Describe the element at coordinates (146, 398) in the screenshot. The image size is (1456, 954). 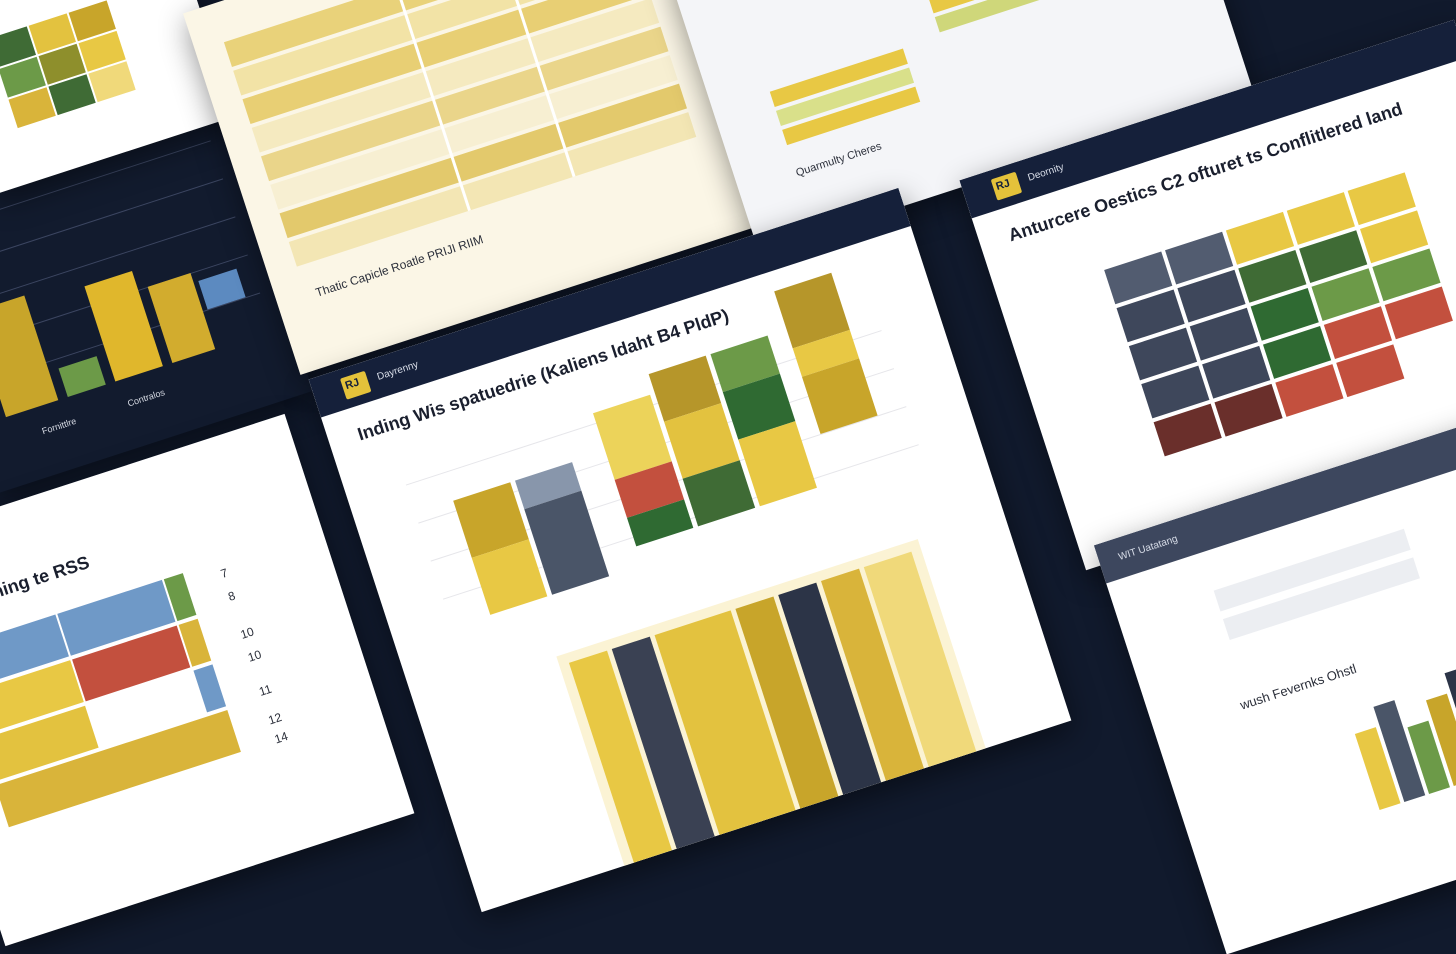
I see `legend-item: Contralos` at that location.